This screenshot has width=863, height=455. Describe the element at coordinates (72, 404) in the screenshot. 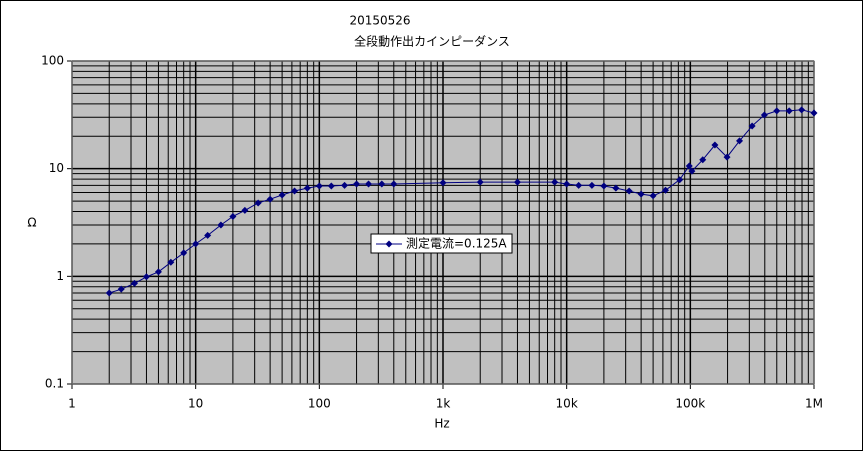

I see `x-tick-label: 1` at that location.